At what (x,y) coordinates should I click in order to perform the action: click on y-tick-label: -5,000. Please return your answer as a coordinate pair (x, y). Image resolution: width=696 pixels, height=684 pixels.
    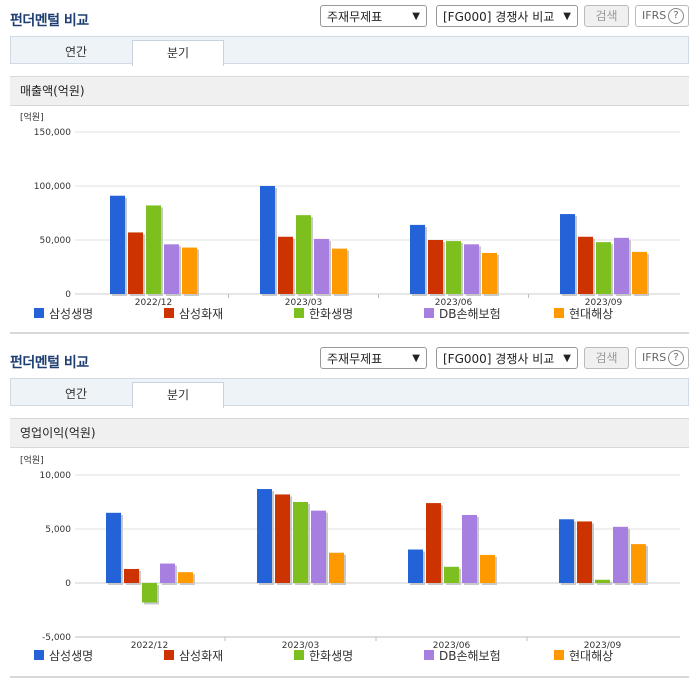
    Looking at the image, I should click on (56, 638).